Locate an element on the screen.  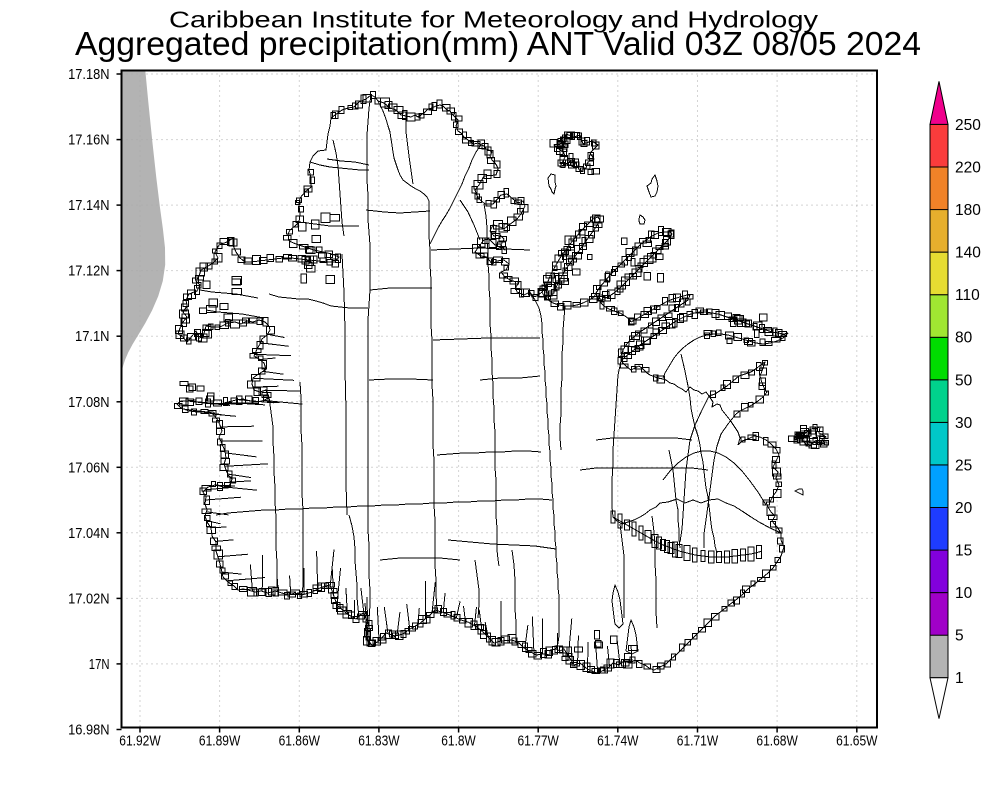
svg-text: 1 is located at coordinates (959, 678).